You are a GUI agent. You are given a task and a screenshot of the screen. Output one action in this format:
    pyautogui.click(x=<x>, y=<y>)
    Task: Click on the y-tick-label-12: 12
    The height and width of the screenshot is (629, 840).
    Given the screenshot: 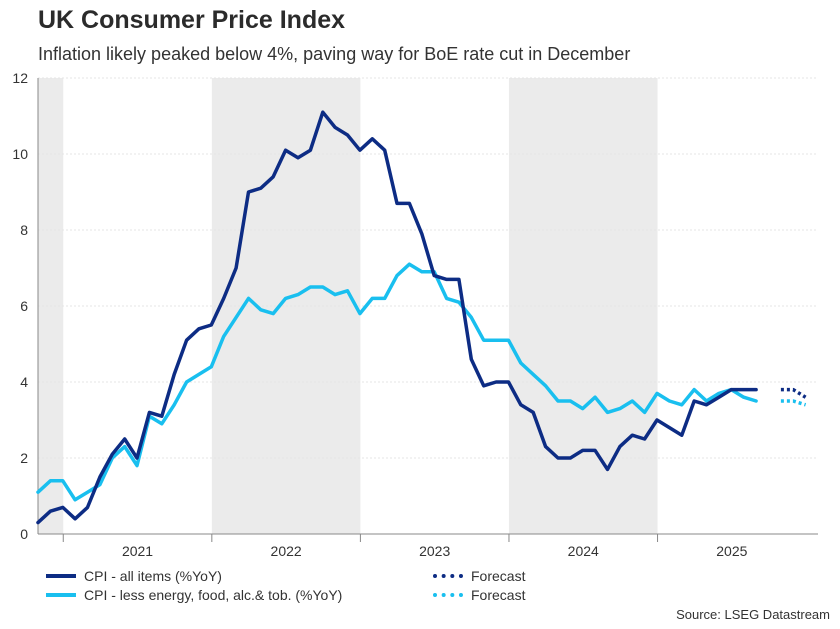 What is the action you would take?
    pyautogui.click(x=20, y=78)
    